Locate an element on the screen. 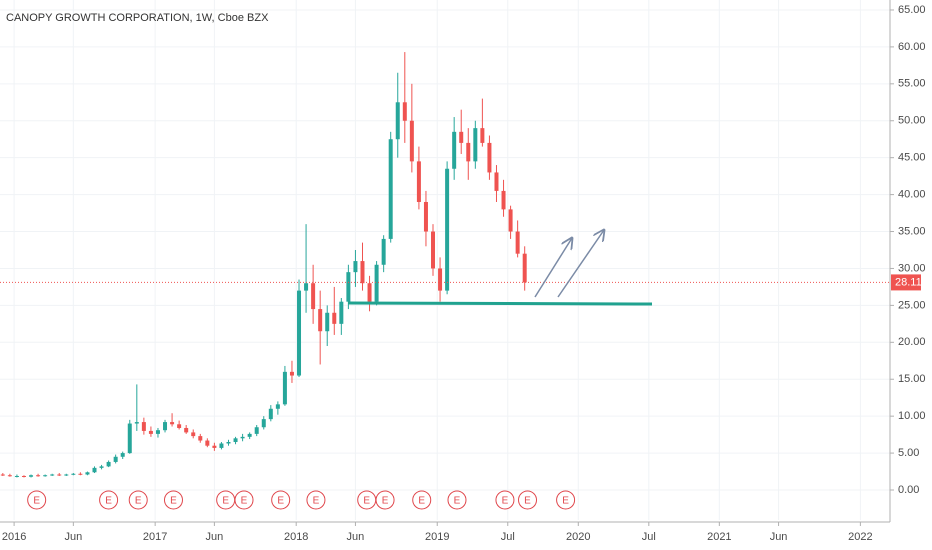 This screenshot has width=932, height=550. x-tick-label: 2021 is located at coordinates (719, 537).